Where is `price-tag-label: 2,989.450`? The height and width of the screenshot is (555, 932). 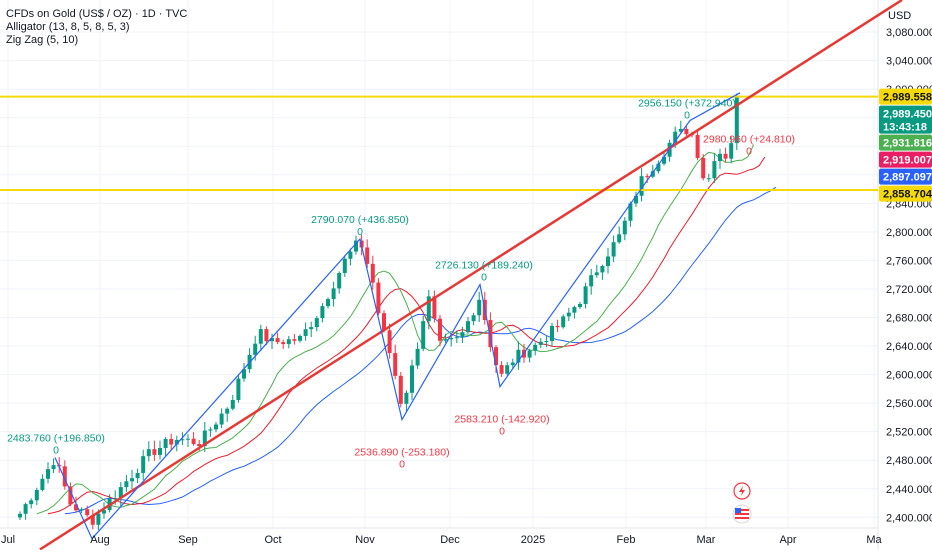
price-tag-label: 2,989.450 is located at coordinates (907, 115).